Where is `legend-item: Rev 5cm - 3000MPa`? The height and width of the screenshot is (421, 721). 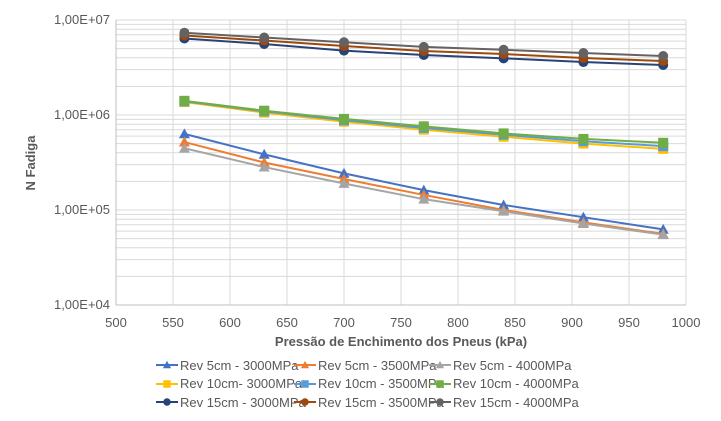 legend-item: Rev 5cm - 3000MPa is located at coordinates (227, 365).